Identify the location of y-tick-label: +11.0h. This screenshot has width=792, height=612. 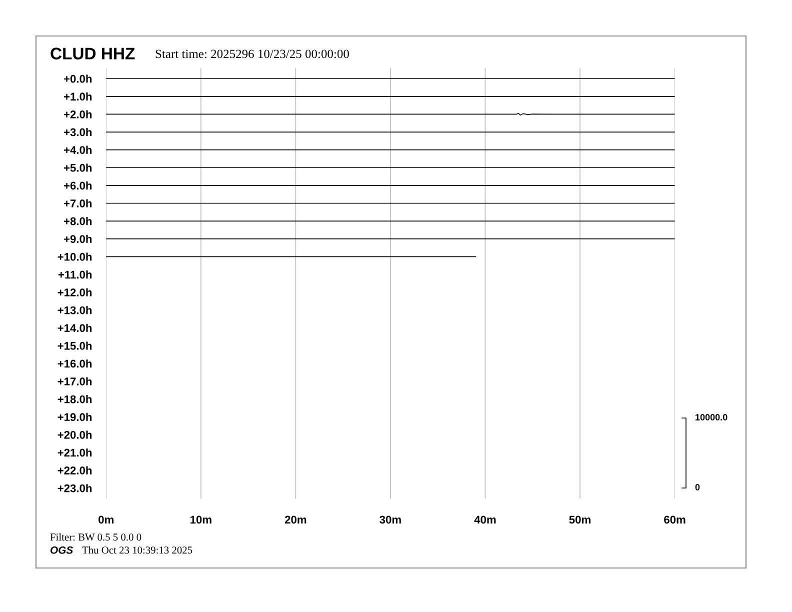
(75, 274).